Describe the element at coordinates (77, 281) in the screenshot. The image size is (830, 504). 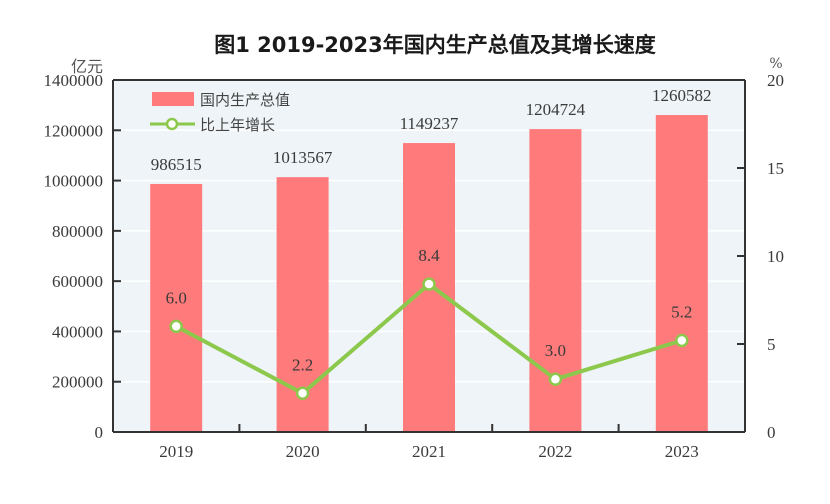
I see `left-tick-label: 600000` at that location.